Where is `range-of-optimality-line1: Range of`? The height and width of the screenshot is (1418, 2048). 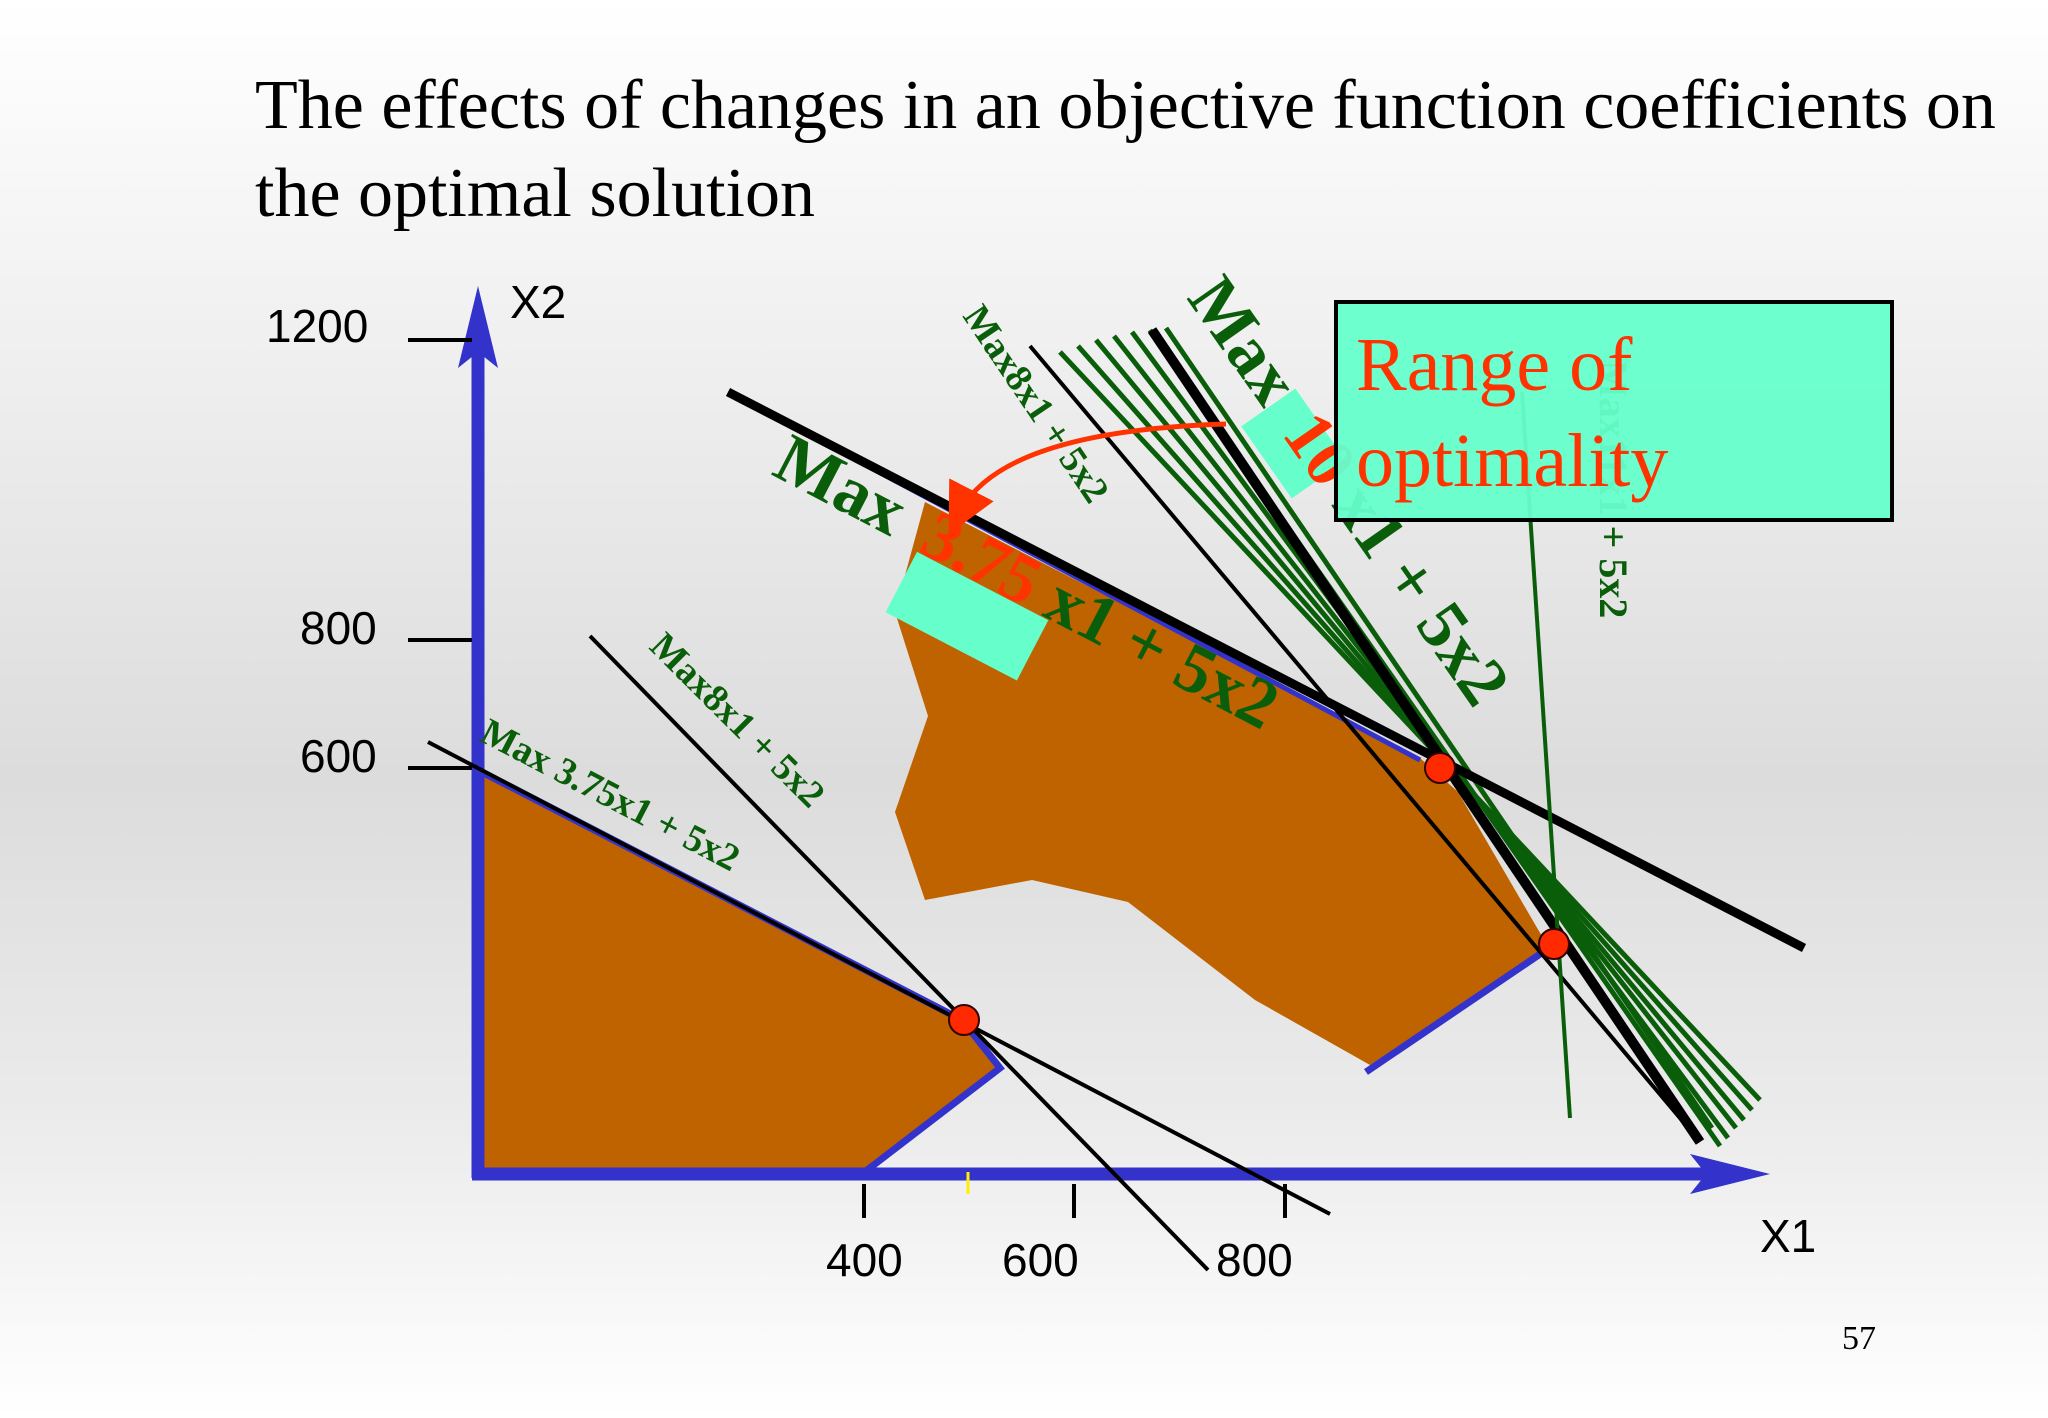 range-of-optimality-line1: Range of is located at coordinates (1494, 365).